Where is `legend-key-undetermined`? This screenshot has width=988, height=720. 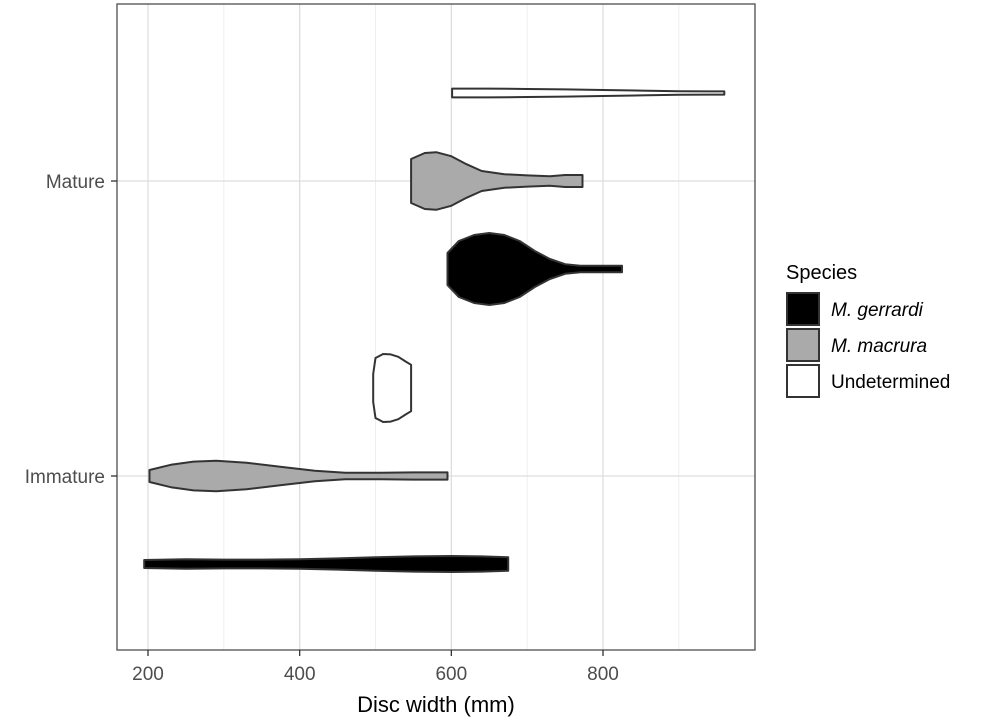 legend-key-undetermined is located at coordinates (803, 381).